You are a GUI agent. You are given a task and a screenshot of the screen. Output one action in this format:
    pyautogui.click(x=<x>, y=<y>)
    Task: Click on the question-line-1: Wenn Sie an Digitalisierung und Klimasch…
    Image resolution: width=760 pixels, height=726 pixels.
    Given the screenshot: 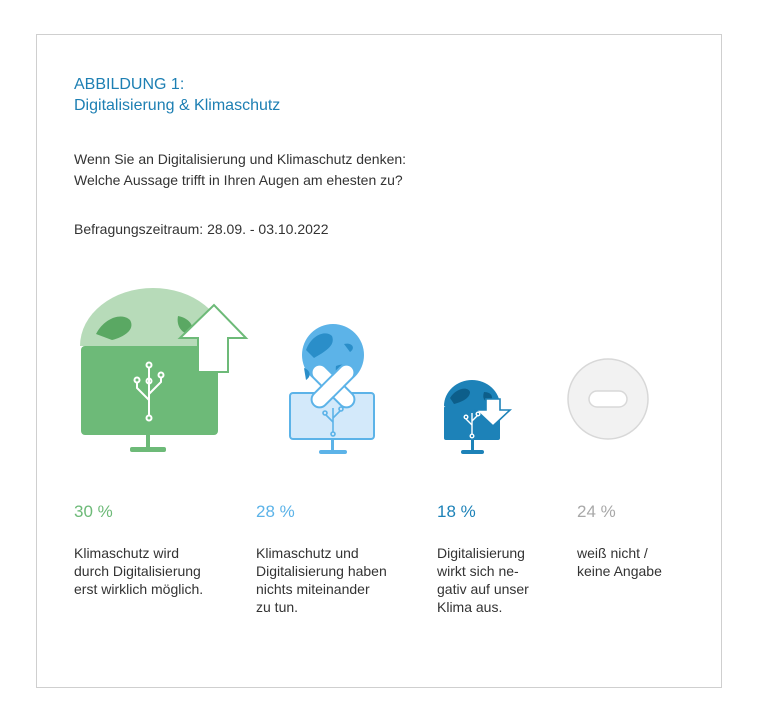 What is the action you would take?
    pyautogui.click(x=240, y=159)
    